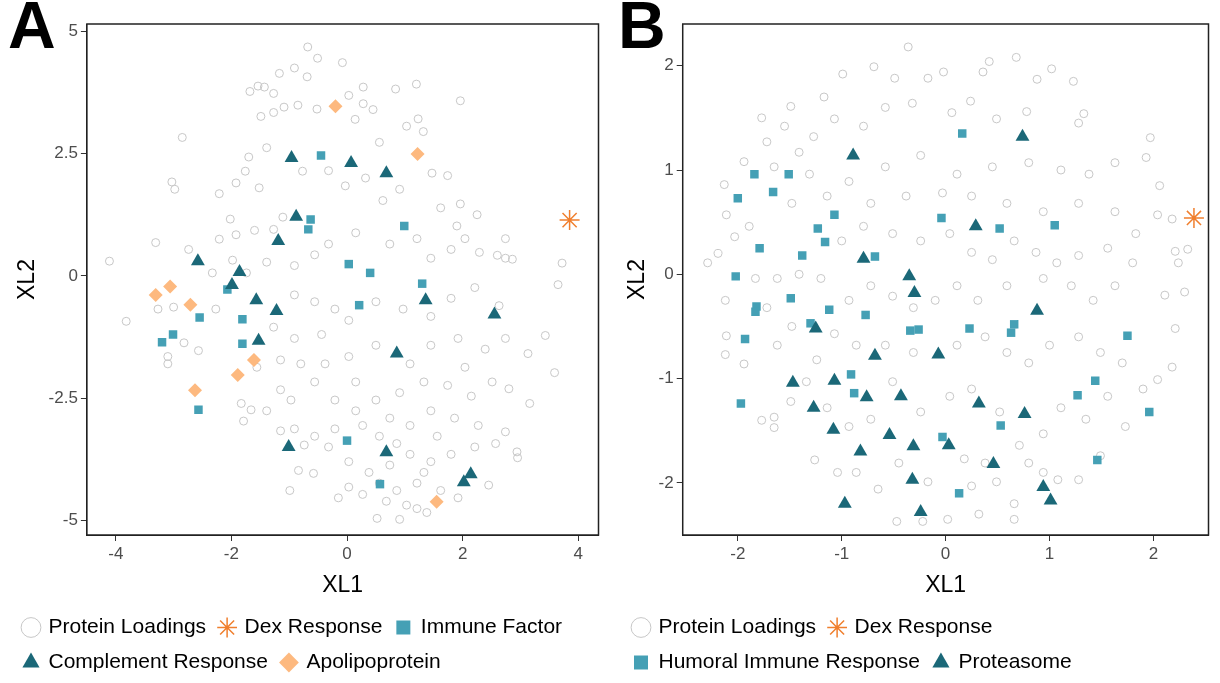 This screenshot has height=683, width=1220. I want to click on legend-label: Humoral Immune Response, so click(789, 661).